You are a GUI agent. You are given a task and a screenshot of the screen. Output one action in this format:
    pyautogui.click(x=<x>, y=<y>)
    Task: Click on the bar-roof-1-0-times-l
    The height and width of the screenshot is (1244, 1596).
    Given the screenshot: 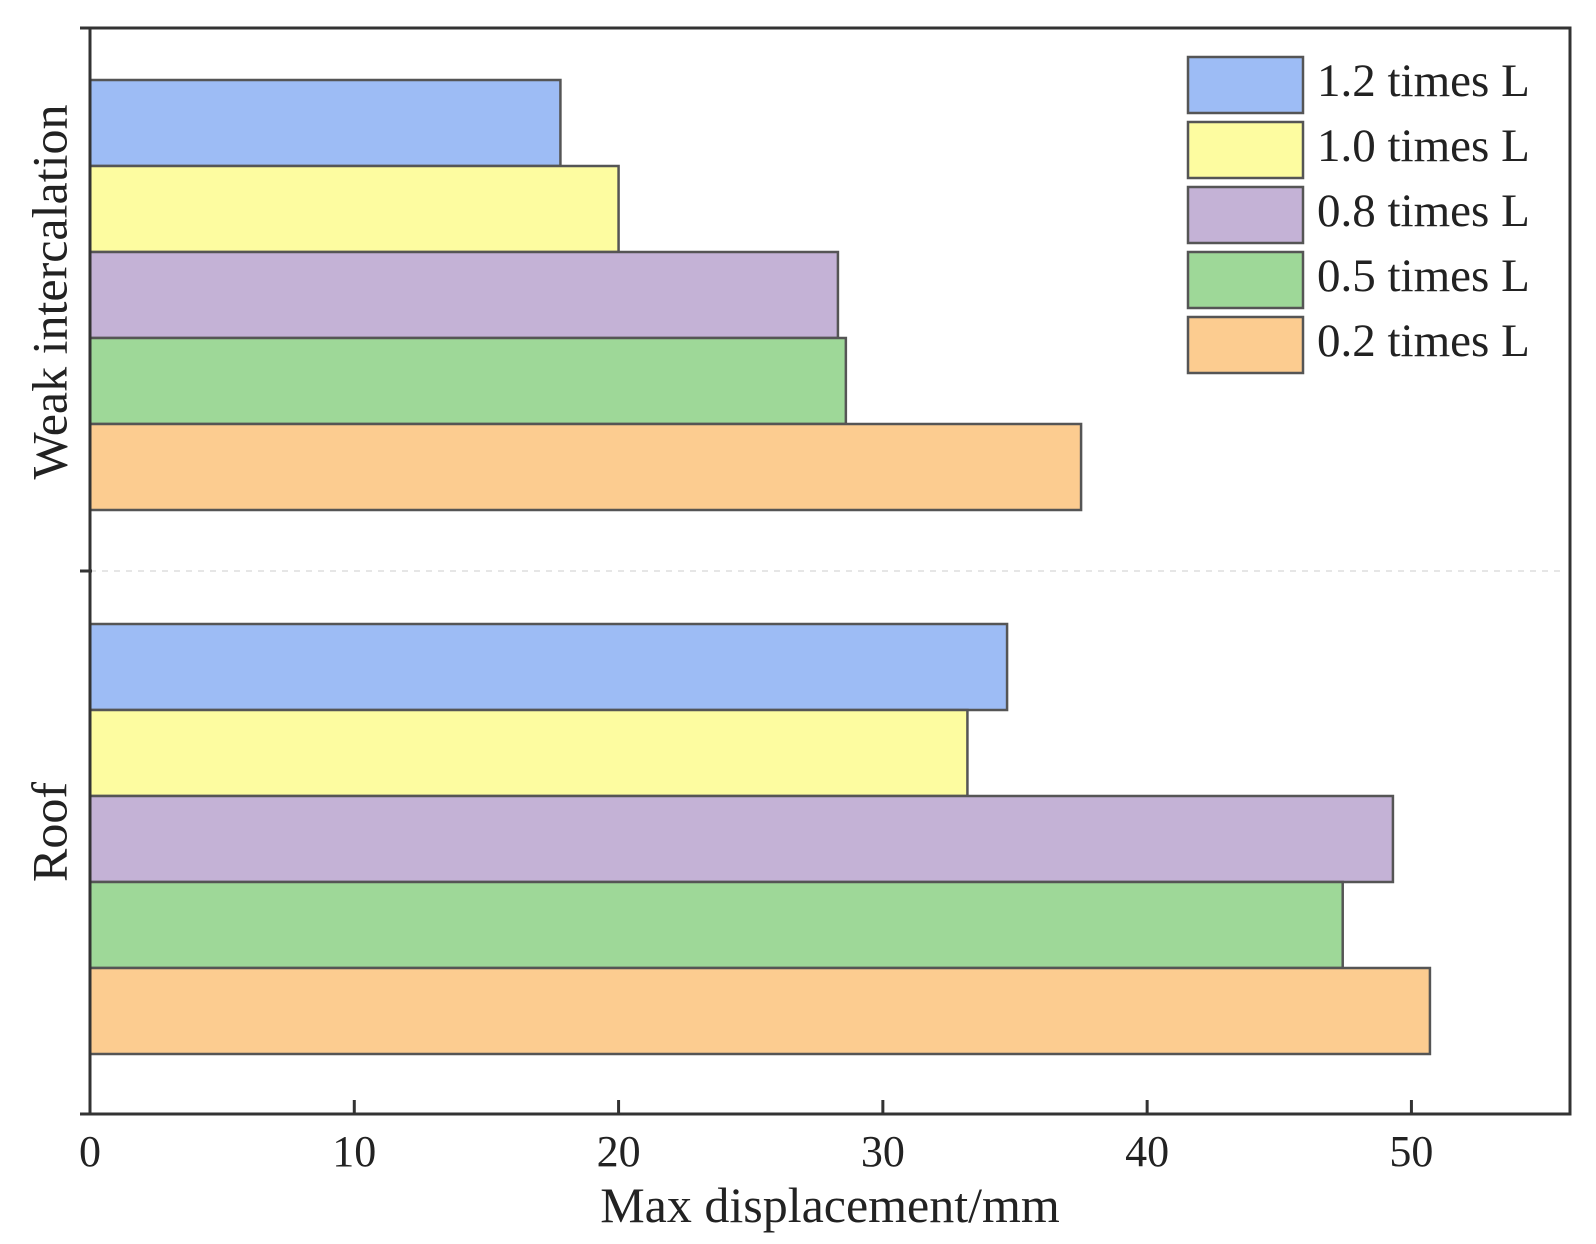 What is the action you would take?
    pyautogui.click(x=528, y=753)
    